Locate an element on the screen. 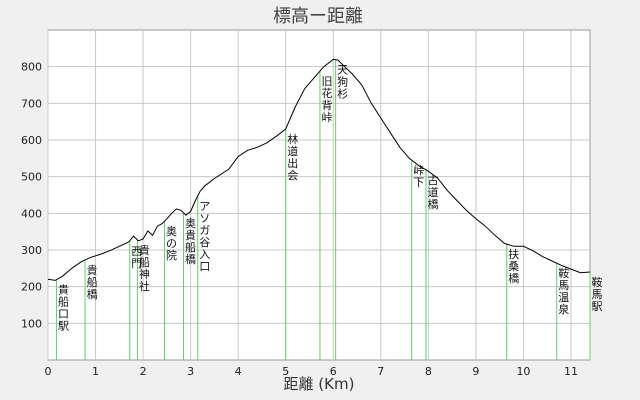  poi-label: 旧花背峠 is located at coordinates (326, 99).